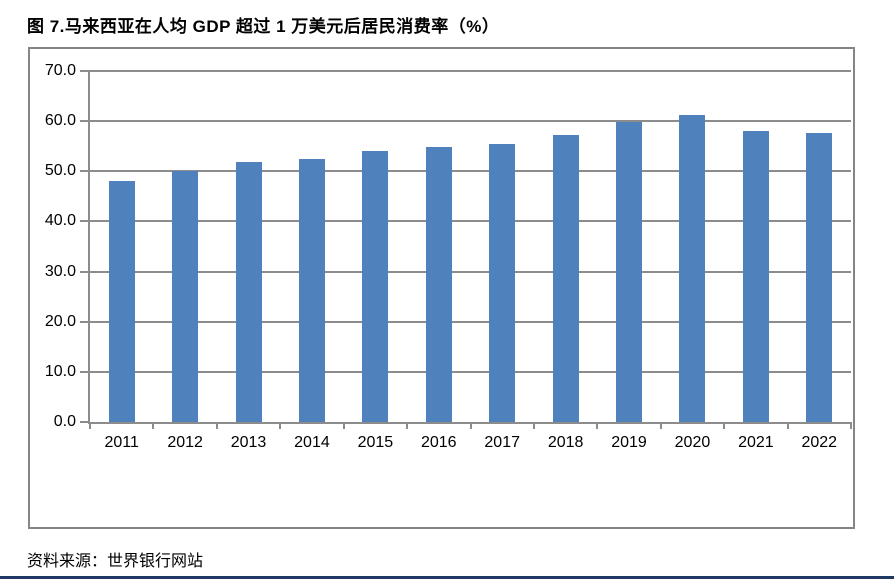 This screenshot has height=579, width=894. Describe the element at coordinates (263, 26) in the screenshot. I see `chart-title: 图 7.马来西亚在人均 GDP 超过 1 万美元后居民消费率（%）` at that location.